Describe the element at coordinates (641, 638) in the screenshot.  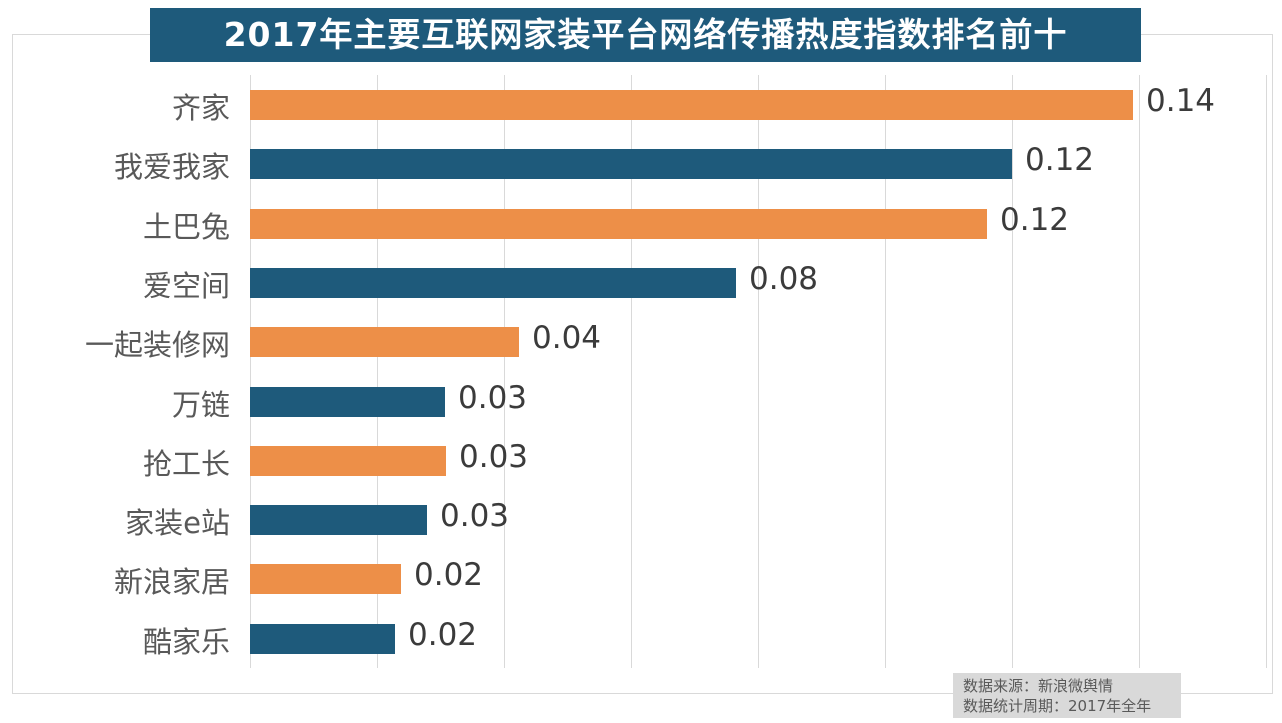
I see `bar-row: 酷家乐 0.02` at that location.